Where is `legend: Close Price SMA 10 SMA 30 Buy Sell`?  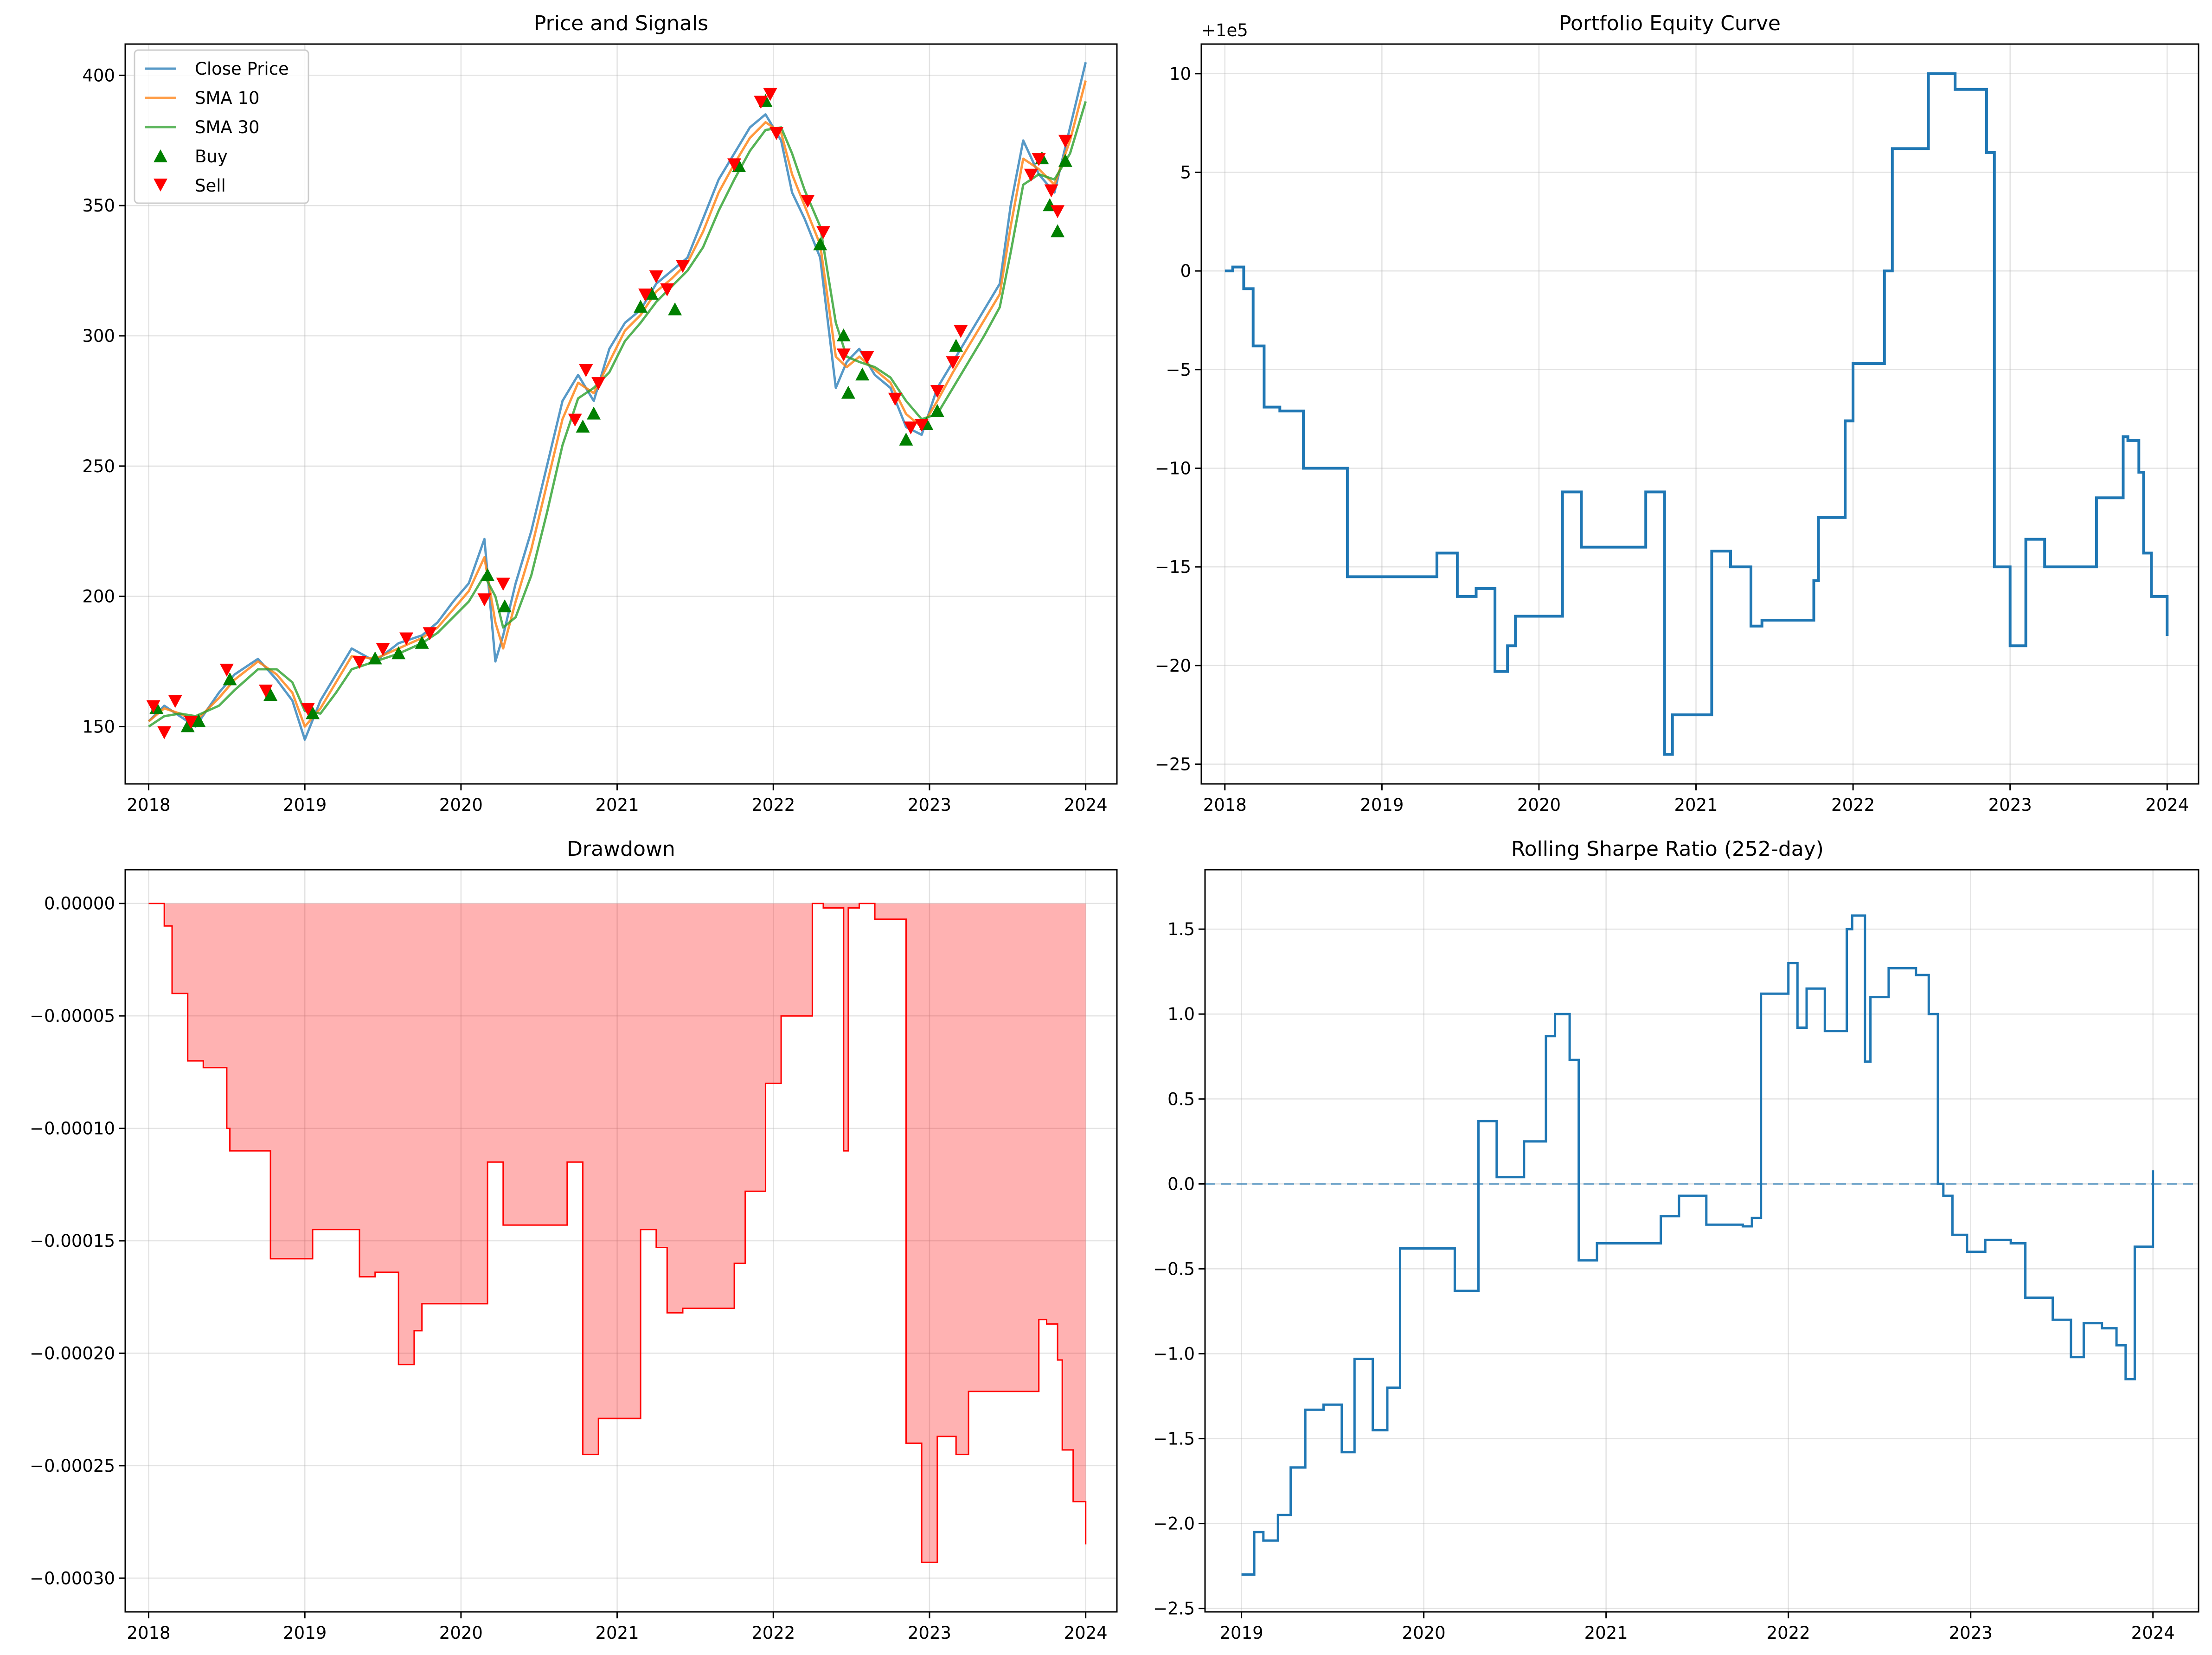
legend: Close Price SMA 10 SMA 30 Buy Sell is located at coordinates (222, 126).